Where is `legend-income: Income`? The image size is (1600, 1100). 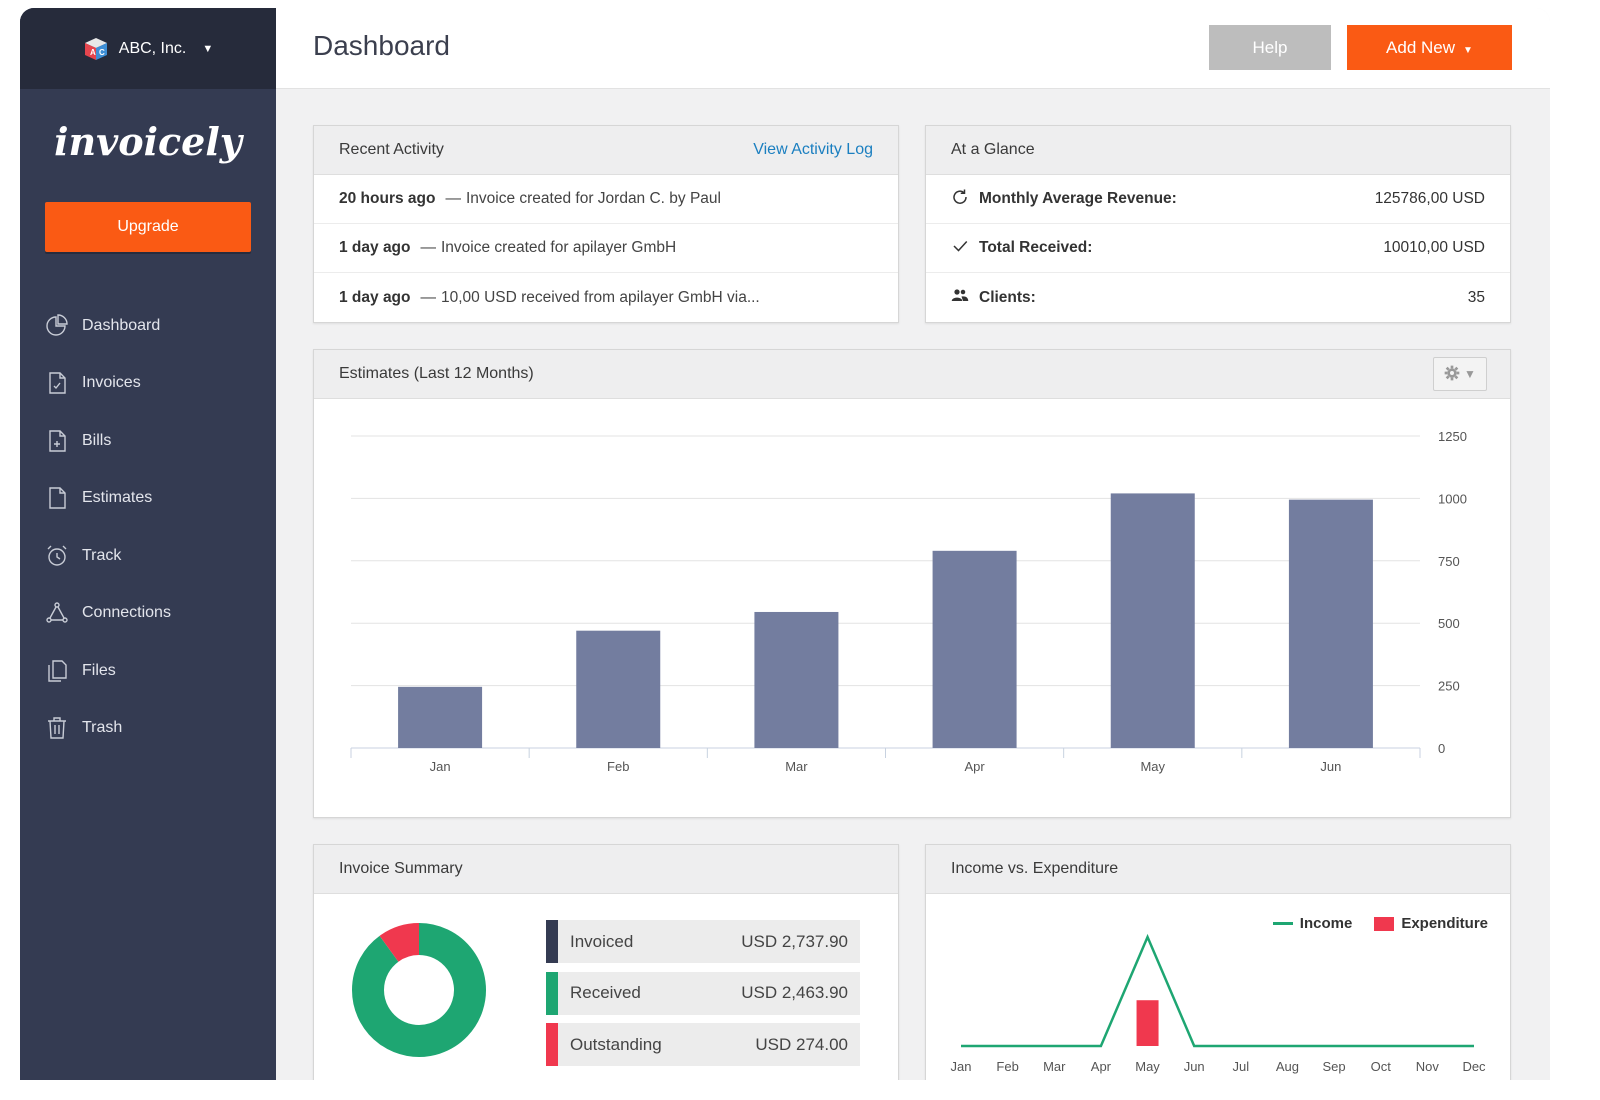
legend-income: Income is located at coordinates (1312, 923).